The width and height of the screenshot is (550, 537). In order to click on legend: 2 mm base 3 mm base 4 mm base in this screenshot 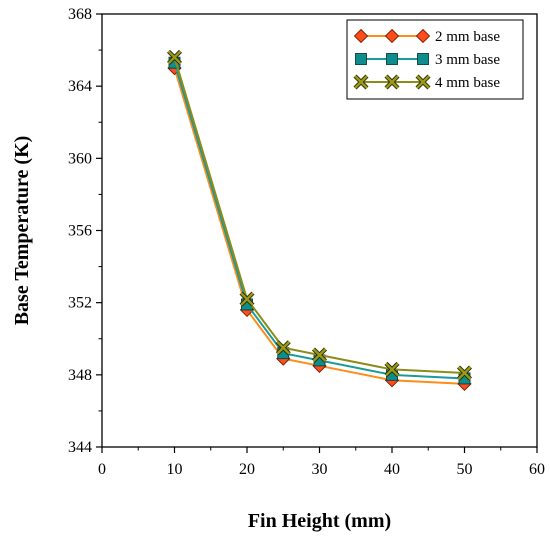, I will do `click(435, 59)`.